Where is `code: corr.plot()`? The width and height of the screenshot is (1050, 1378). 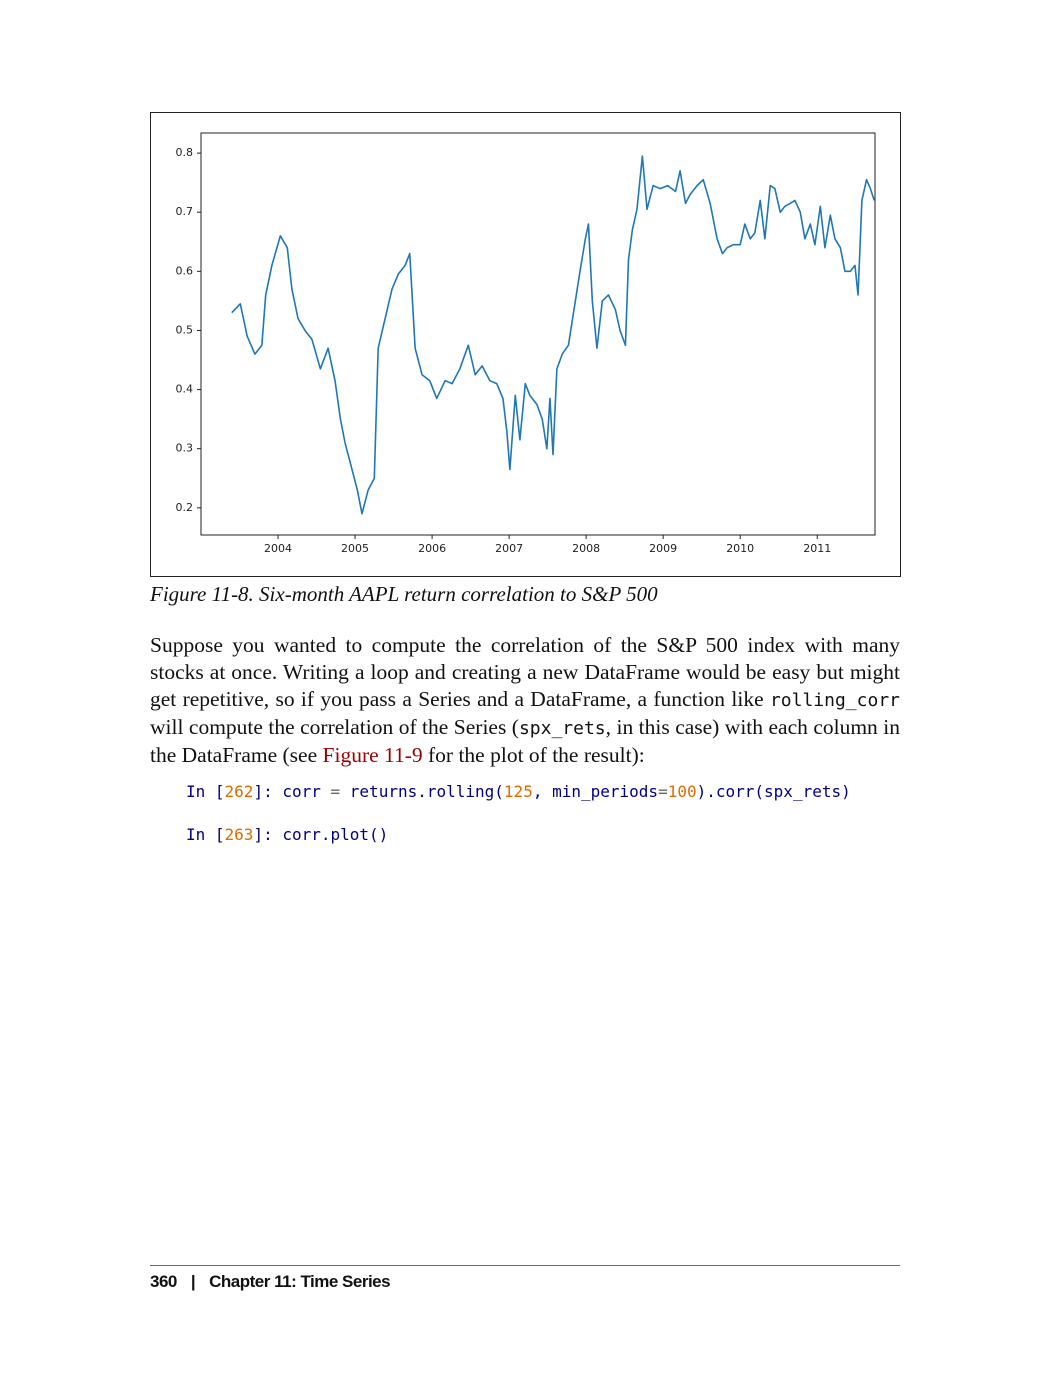
code: corr.plot() is located at coordinates (335, 834).